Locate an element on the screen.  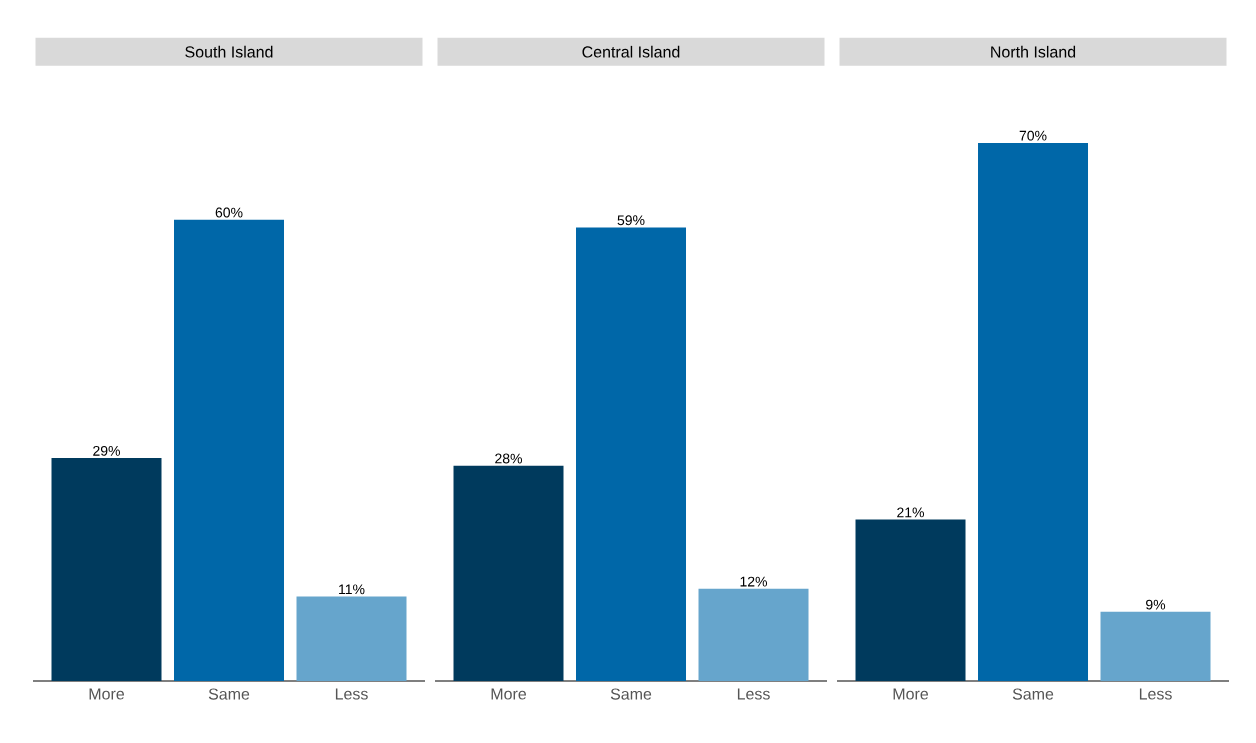
chart-title: Central Island is located at coordinates (631, 51).